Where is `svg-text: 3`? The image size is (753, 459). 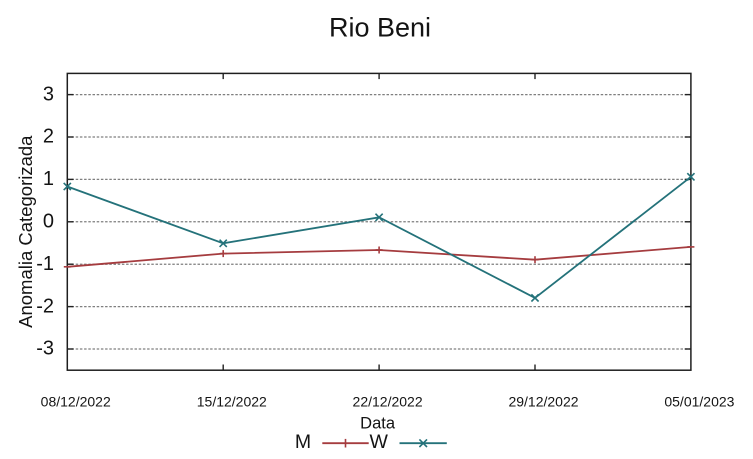
svg-text: 3 is located at coordinates (48, 94).